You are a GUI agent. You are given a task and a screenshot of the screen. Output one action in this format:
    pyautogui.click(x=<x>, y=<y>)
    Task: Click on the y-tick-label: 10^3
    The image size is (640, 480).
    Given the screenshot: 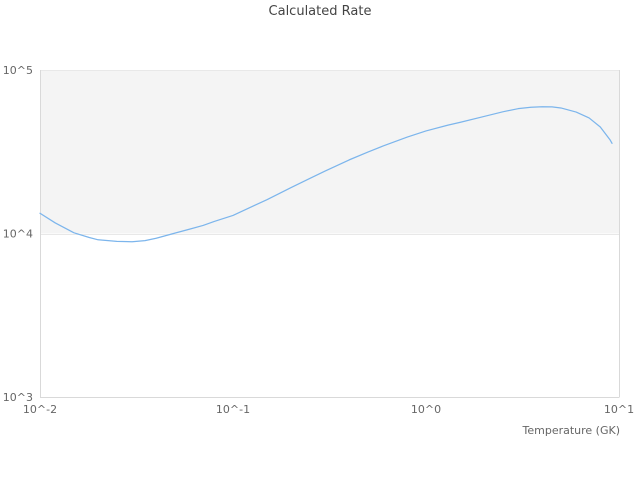 What is the action you would take?
    pyautogui.click(x=18, y=397)
    